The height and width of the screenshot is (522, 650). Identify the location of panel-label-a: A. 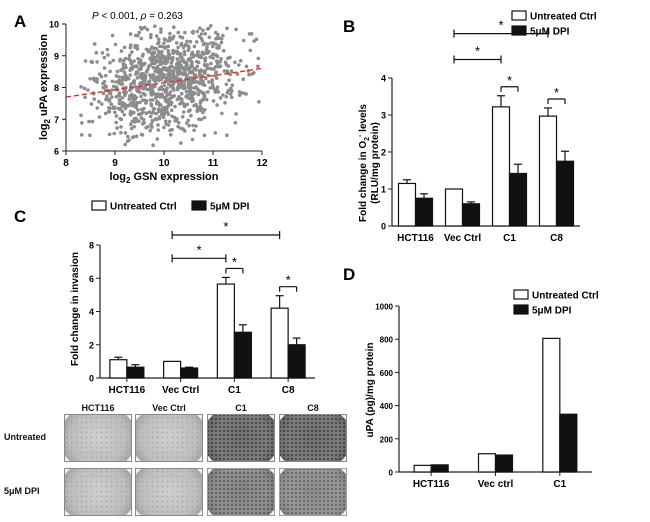
(20, 21).